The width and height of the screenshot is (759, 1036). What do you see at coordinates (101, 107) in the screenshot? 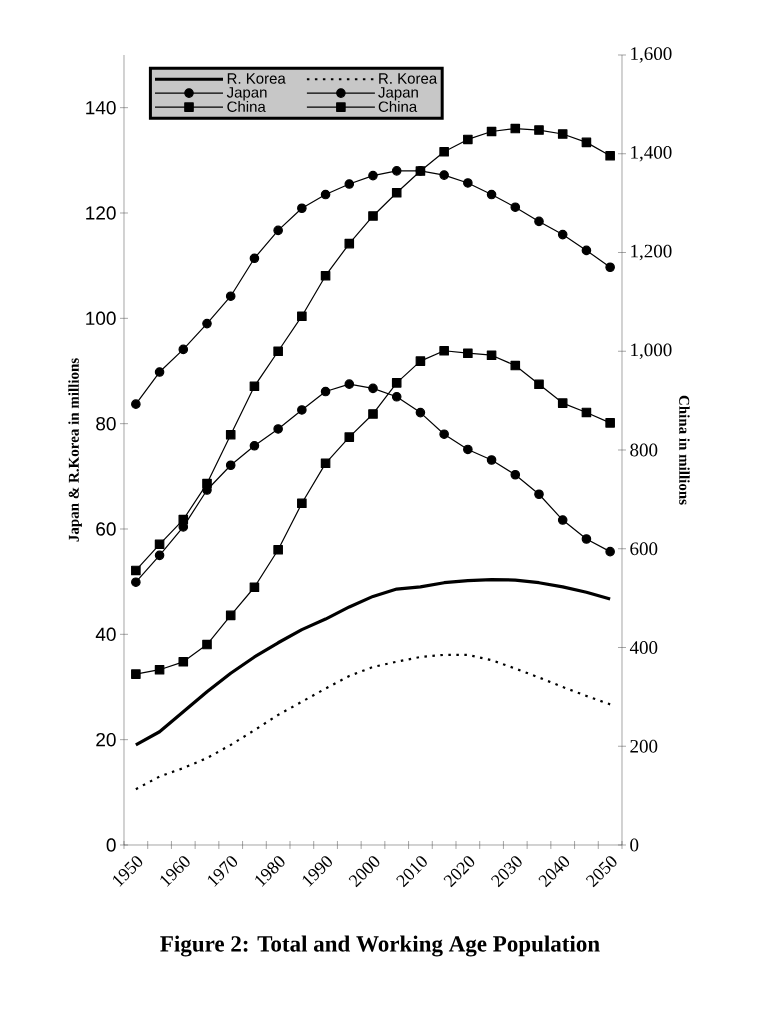
I see `y-tick-label: 140` at bounding box center [101, 107].